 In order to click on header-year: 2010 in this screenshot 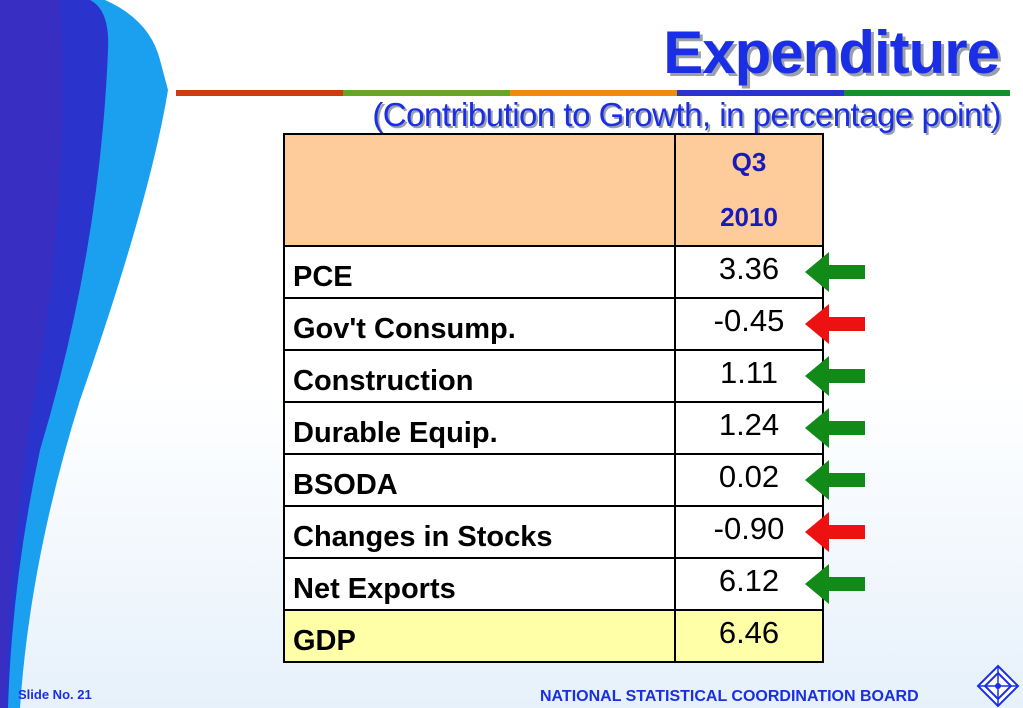, I will do `click(749, 217)`.